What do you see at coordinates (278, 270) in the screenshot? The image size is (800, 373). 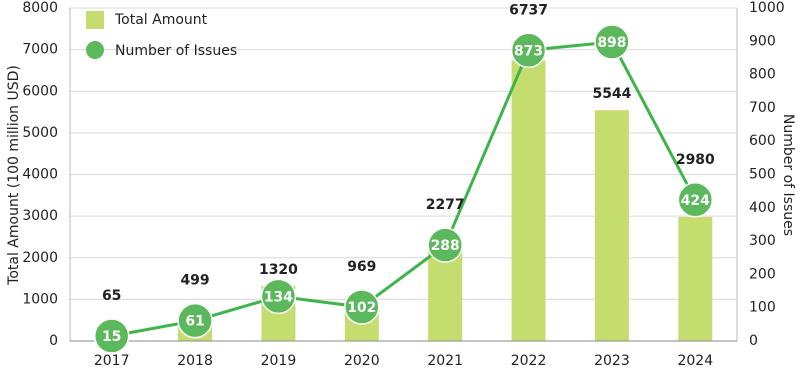 I see `bar-value-label: 1320` at bounding box center [278, 270].